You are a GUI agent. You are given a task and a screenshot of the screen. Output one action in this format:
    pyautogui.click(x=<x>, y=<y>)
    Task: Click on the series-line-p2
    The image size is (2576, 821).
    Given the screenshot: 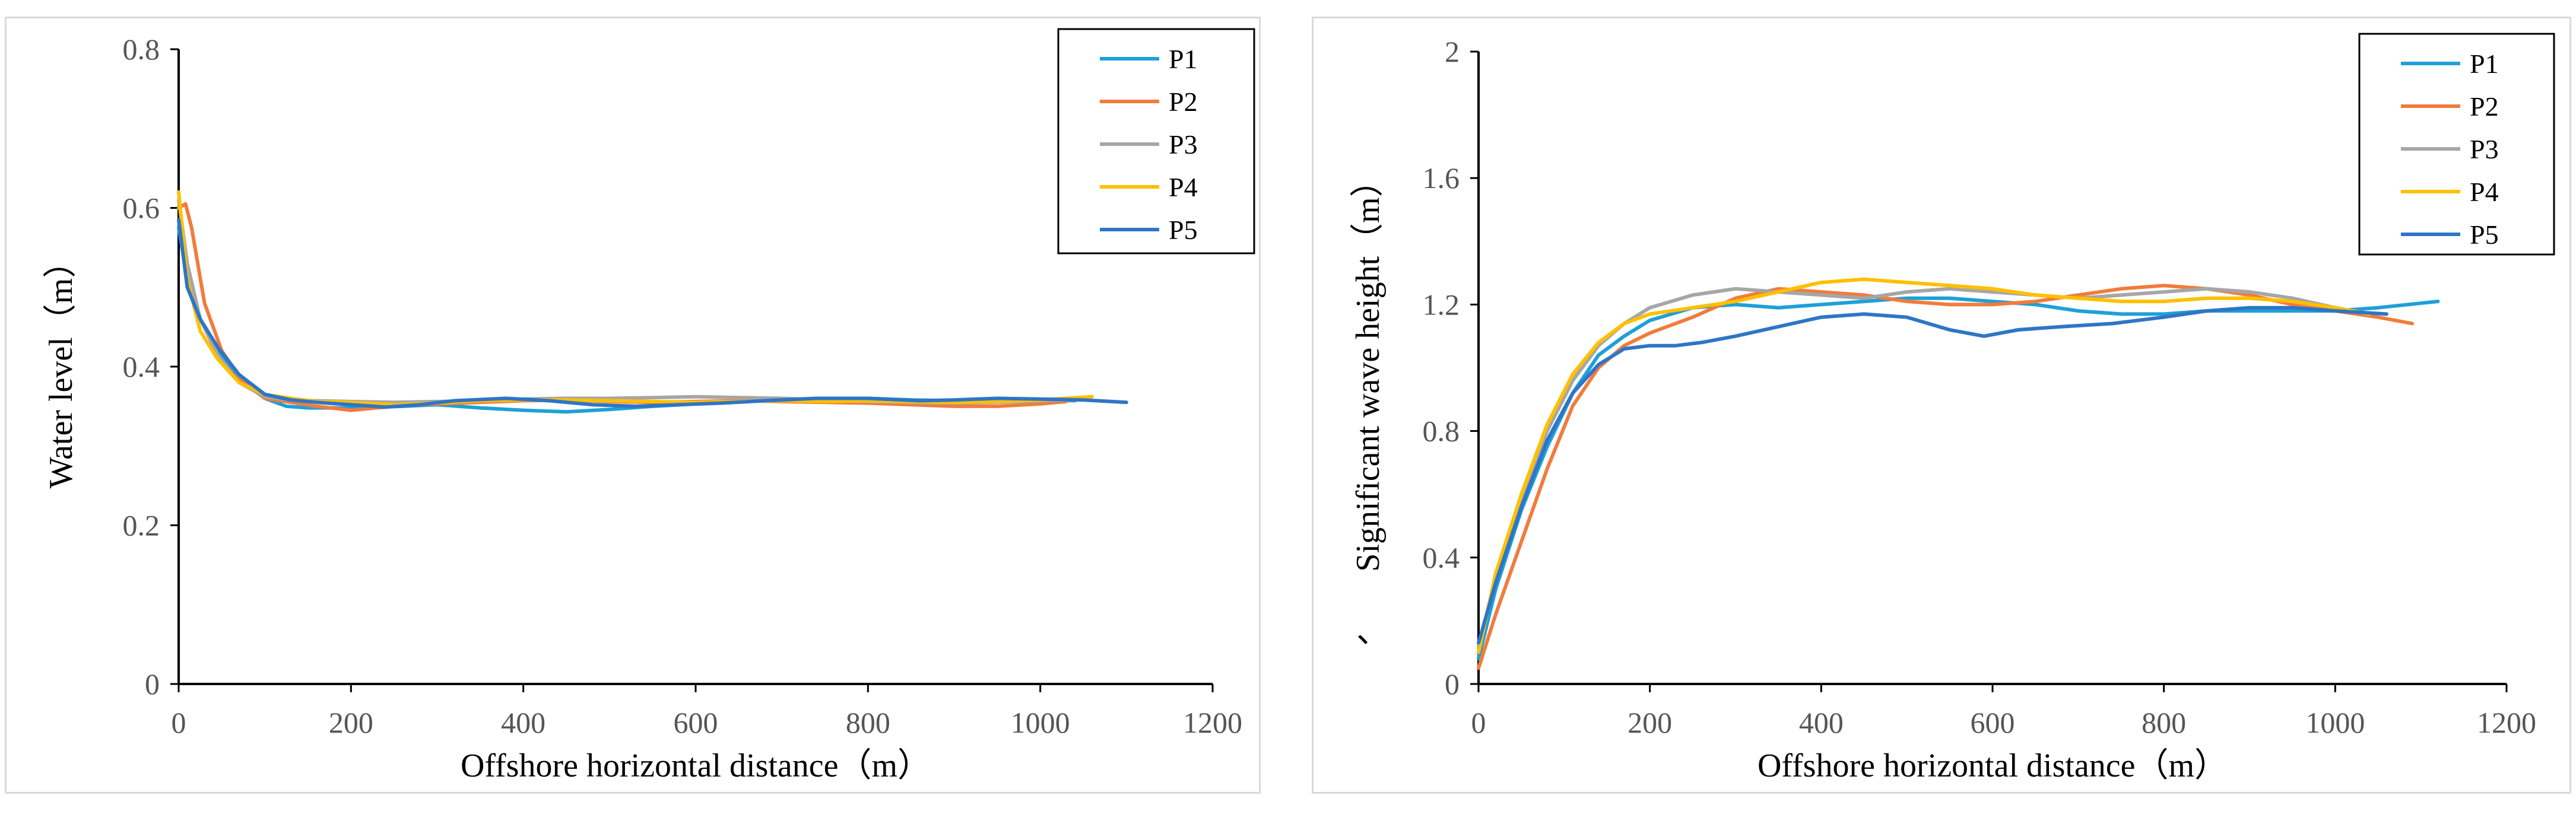 What is the action you would take?
    pyautogui.click(x=622, y=307)
    